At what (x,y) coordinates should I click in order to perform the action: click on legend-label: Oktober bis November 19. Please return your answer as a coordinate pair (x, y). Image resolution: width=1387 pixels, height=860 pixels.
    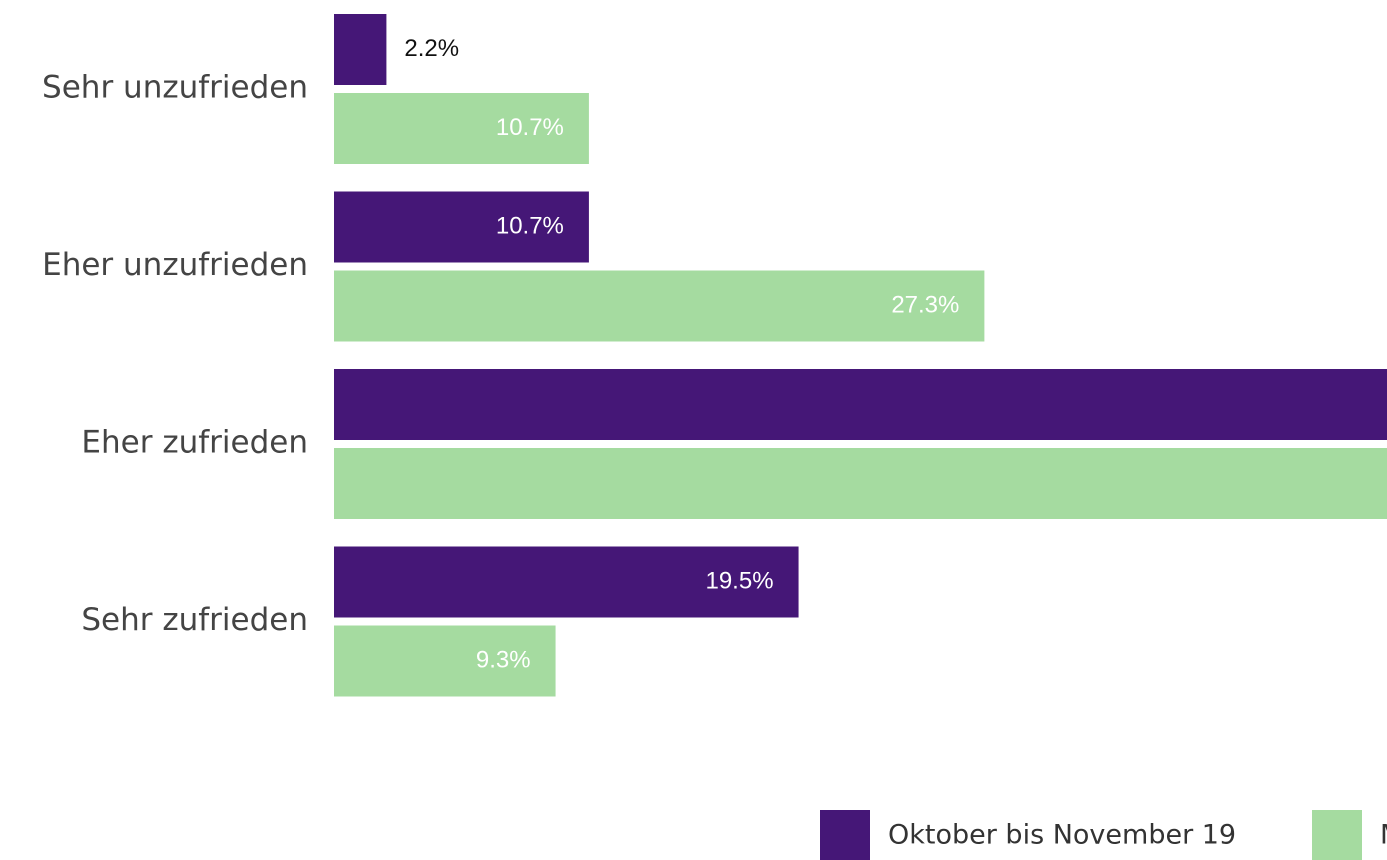
    Looking at the image, I should click on (1062, 835).